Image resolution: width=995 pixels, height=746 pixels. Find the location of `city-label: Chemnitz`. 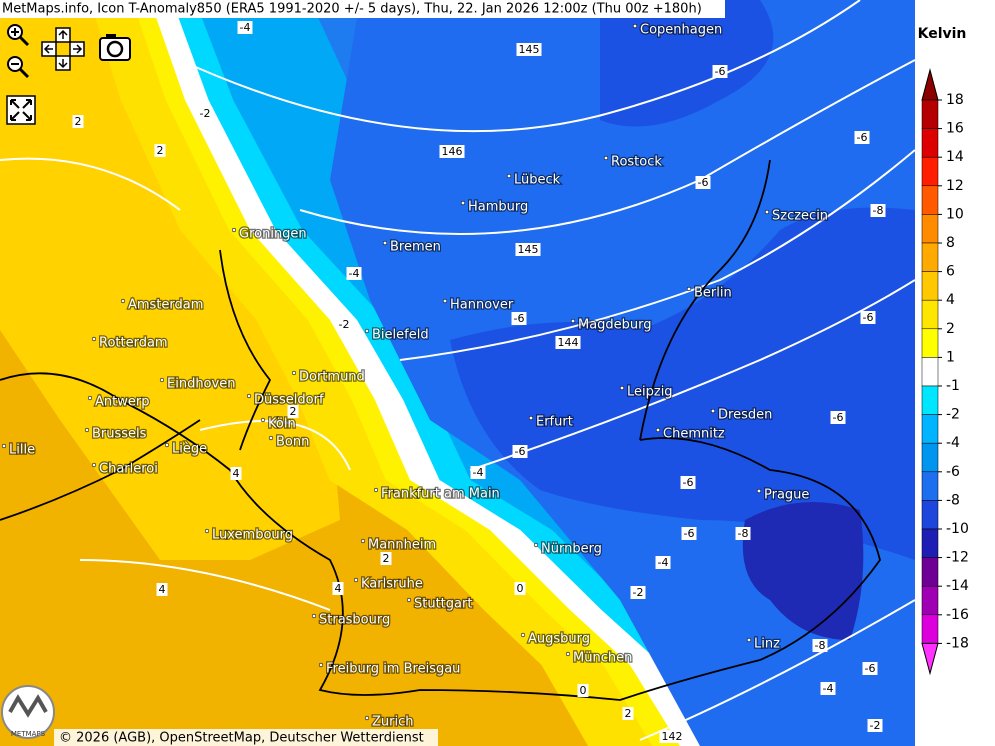

city-label: Chemnitz is located at coordinates (694, 434).